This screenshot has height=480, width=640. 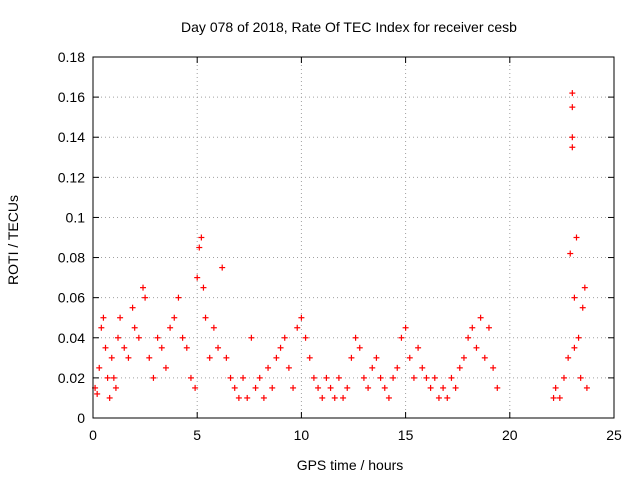 What do you see at coordinates (71, 57) in the screenshot?
I see `y-tick-label: 0.18` at bounding box center [71, 57].